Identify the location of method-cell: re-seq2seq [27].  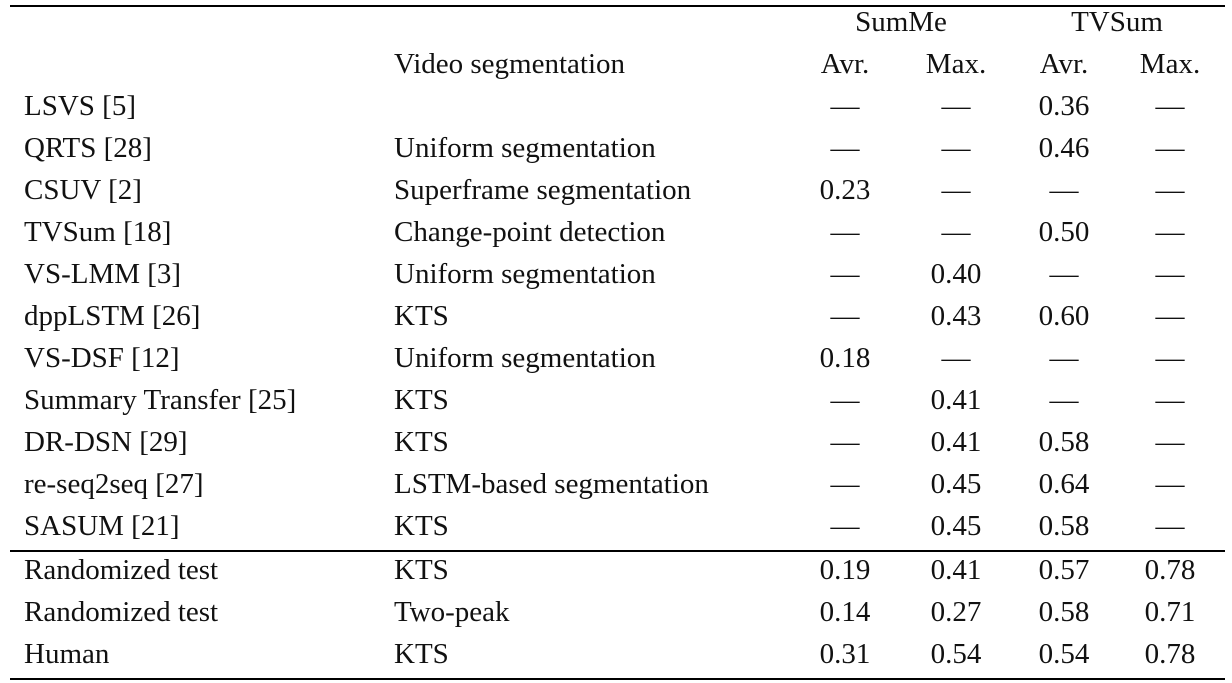
(114, 484).